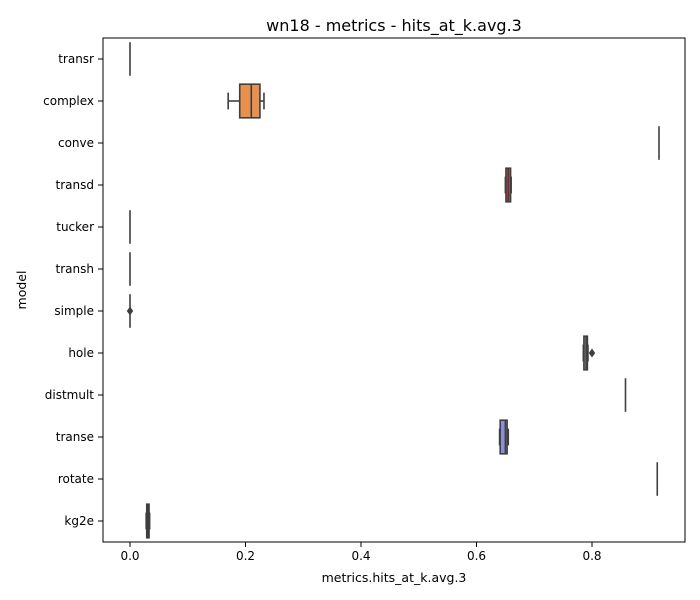 This screenshot has height=600, width=700. Describe the element at coordinates (249, 101) in the screenshot. I see `box-complex` at that location.